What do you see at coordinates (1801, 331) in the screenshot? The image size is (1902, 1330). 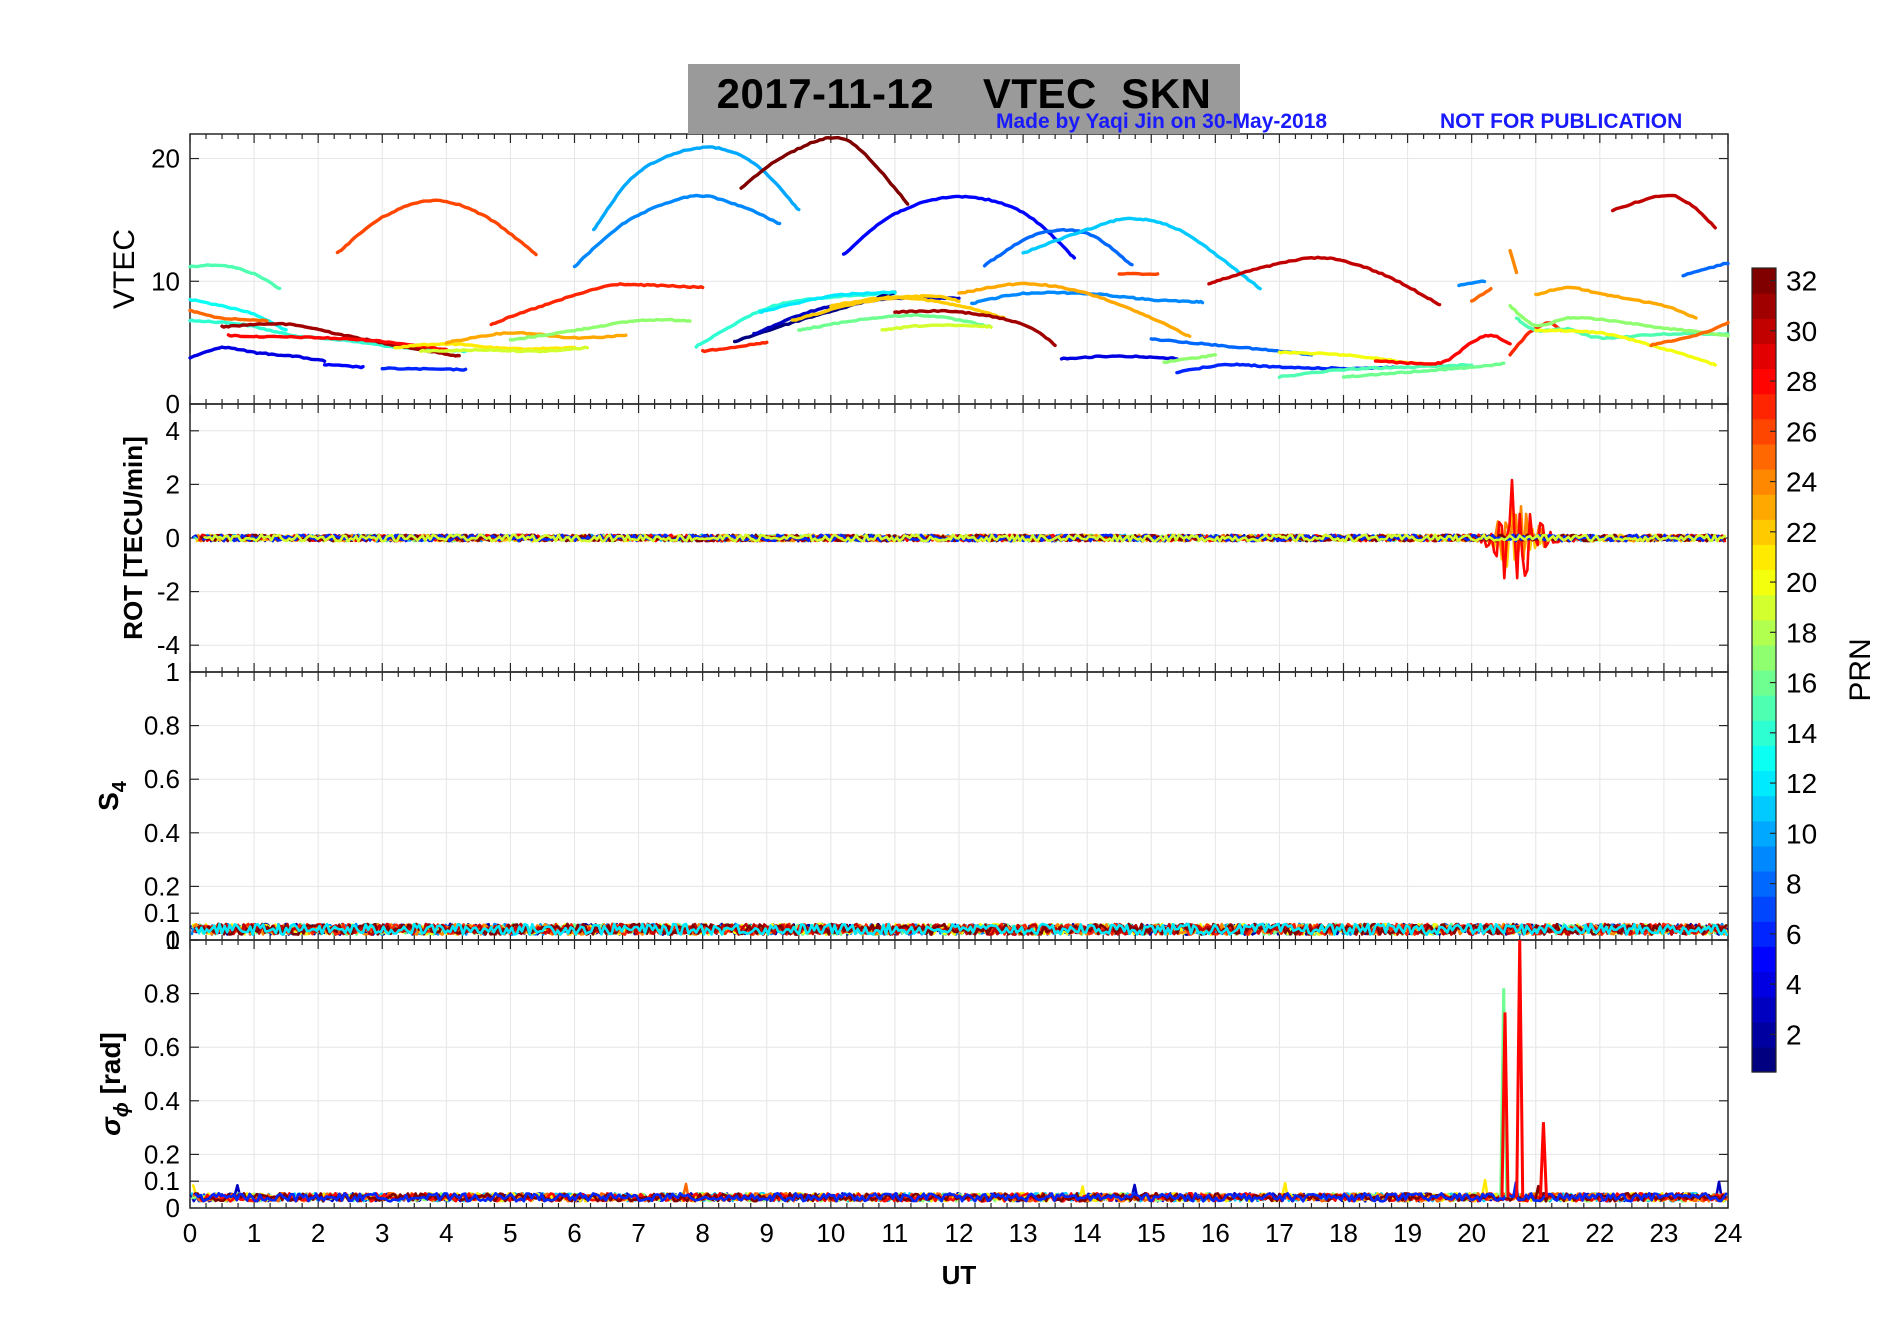 I see `colorbar-tick-label: 30` at bounding box center [1801, 331].